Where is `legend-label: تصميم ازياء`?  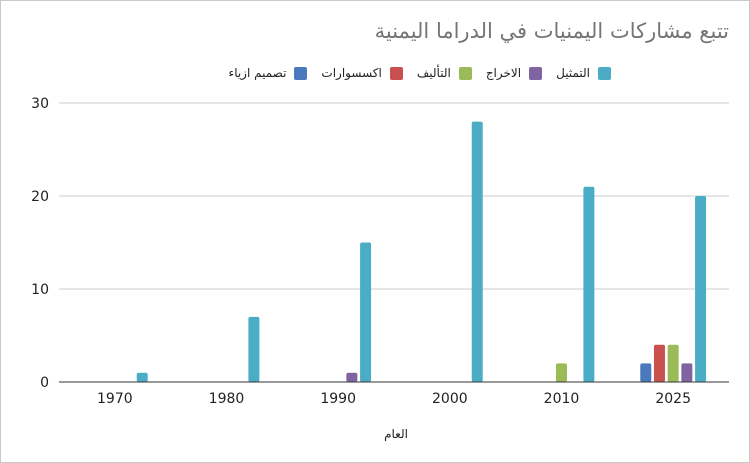
legend-label: تصميم ازياء is located at coordinates (257, 73).